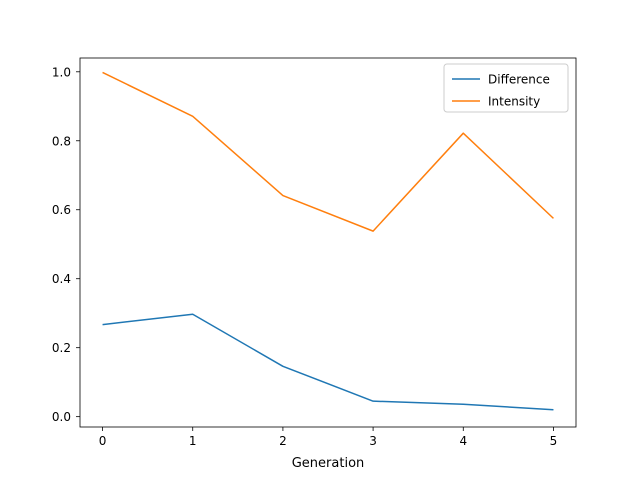 Image resolution: width=640 pixels, height=480 pixels. Describe the element at coordinates (61, 210) in the screenshot. I see `y-tick-label: 0.6` at that location.